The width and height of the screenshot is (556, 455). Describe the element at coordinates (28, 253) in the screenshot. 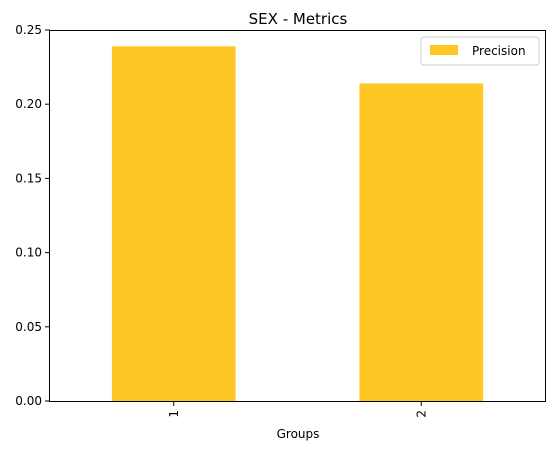

I see `y-tick-label-2: 0.10` at that location.